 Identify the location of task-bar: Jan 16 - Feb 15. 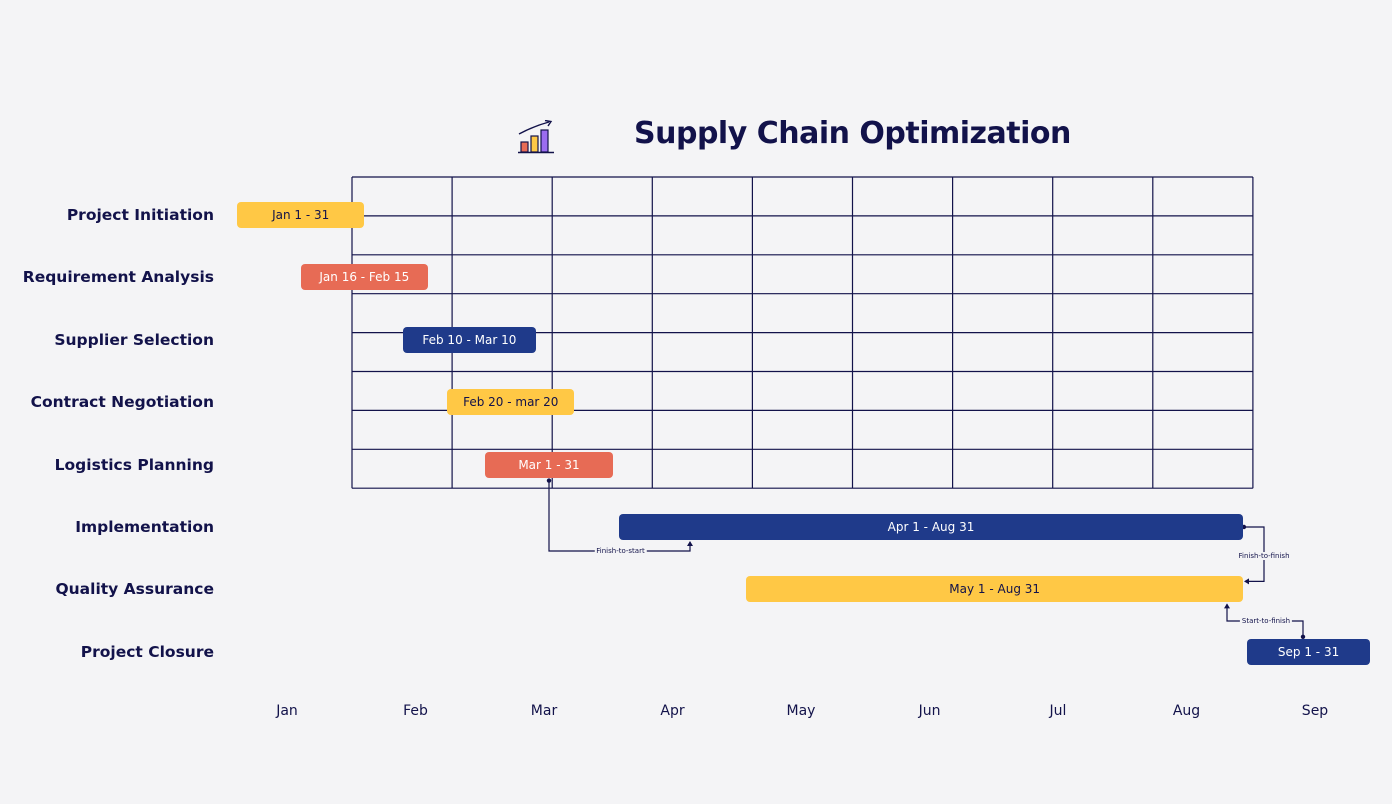
(364, 277).